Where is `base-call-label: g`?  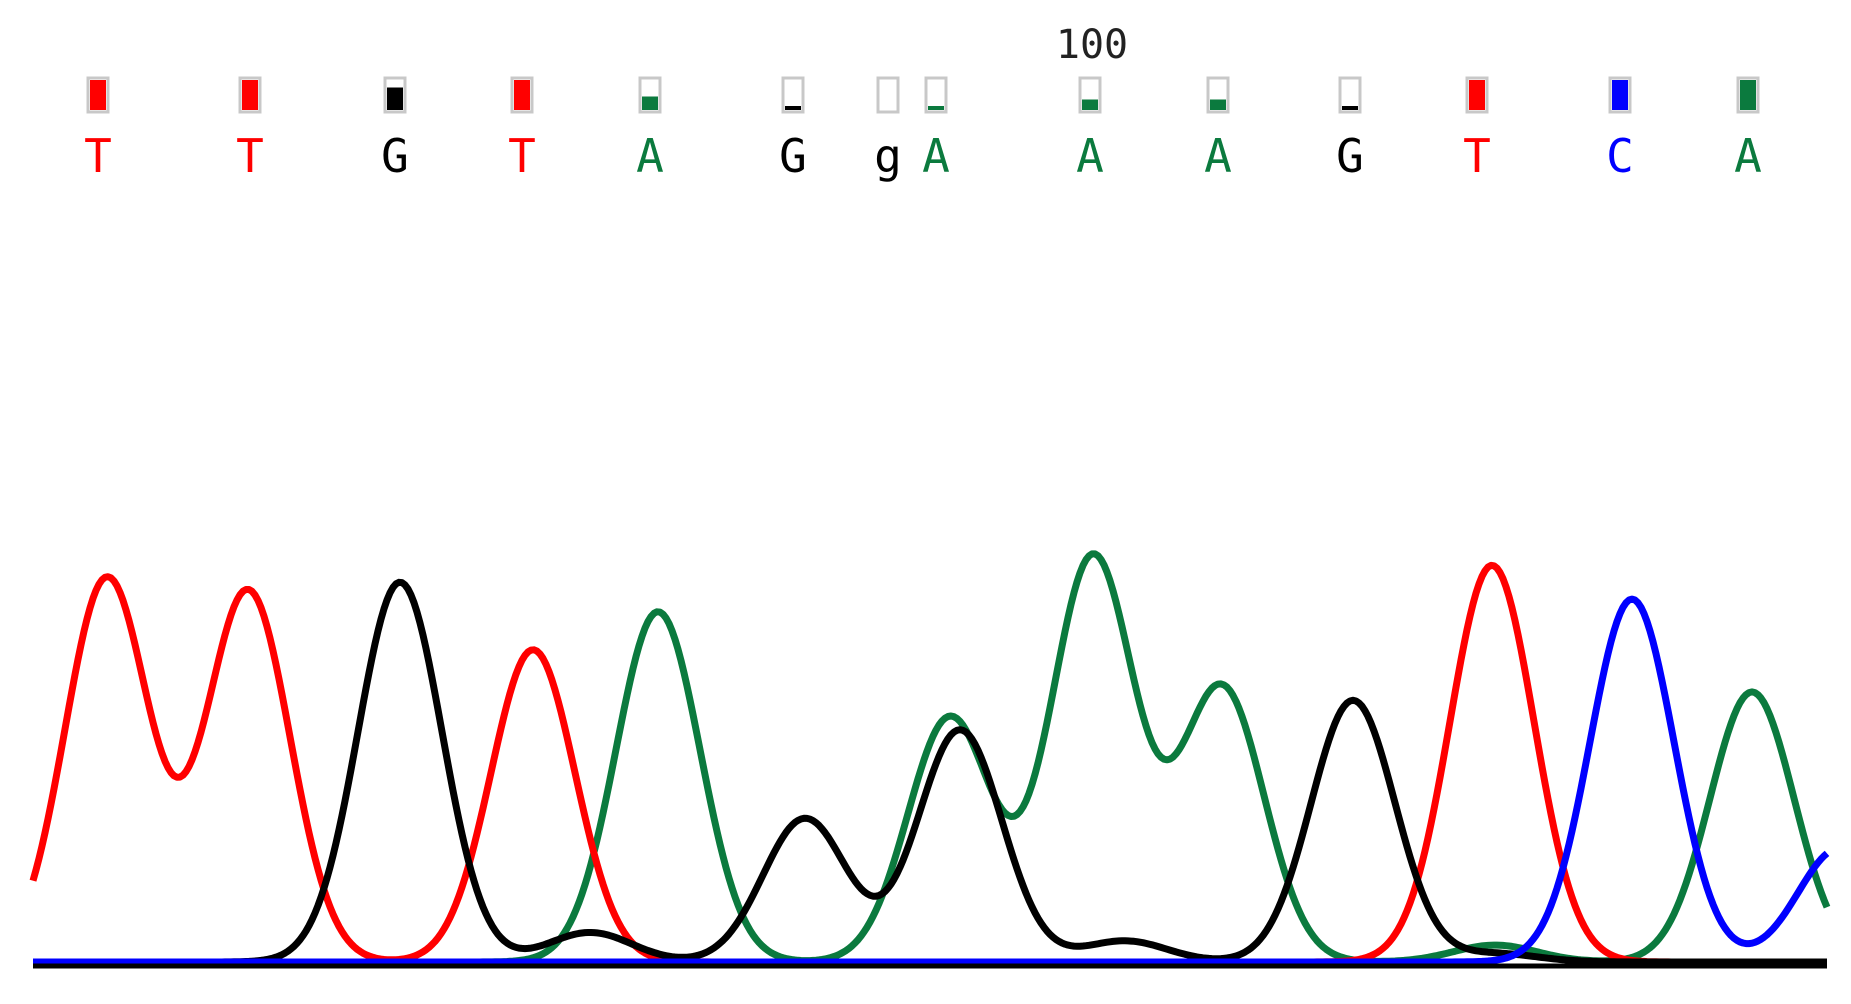 base-call-label: g is located at coordinates (888, 156).